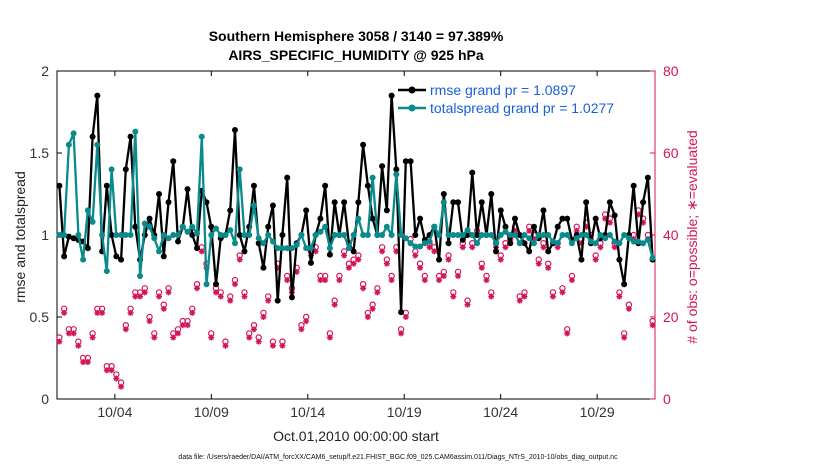 The image size is (830, 470). Describe the element at coordinates (45, 71) in the screenshot. I see `y-left-tick-label: 2` at that location.